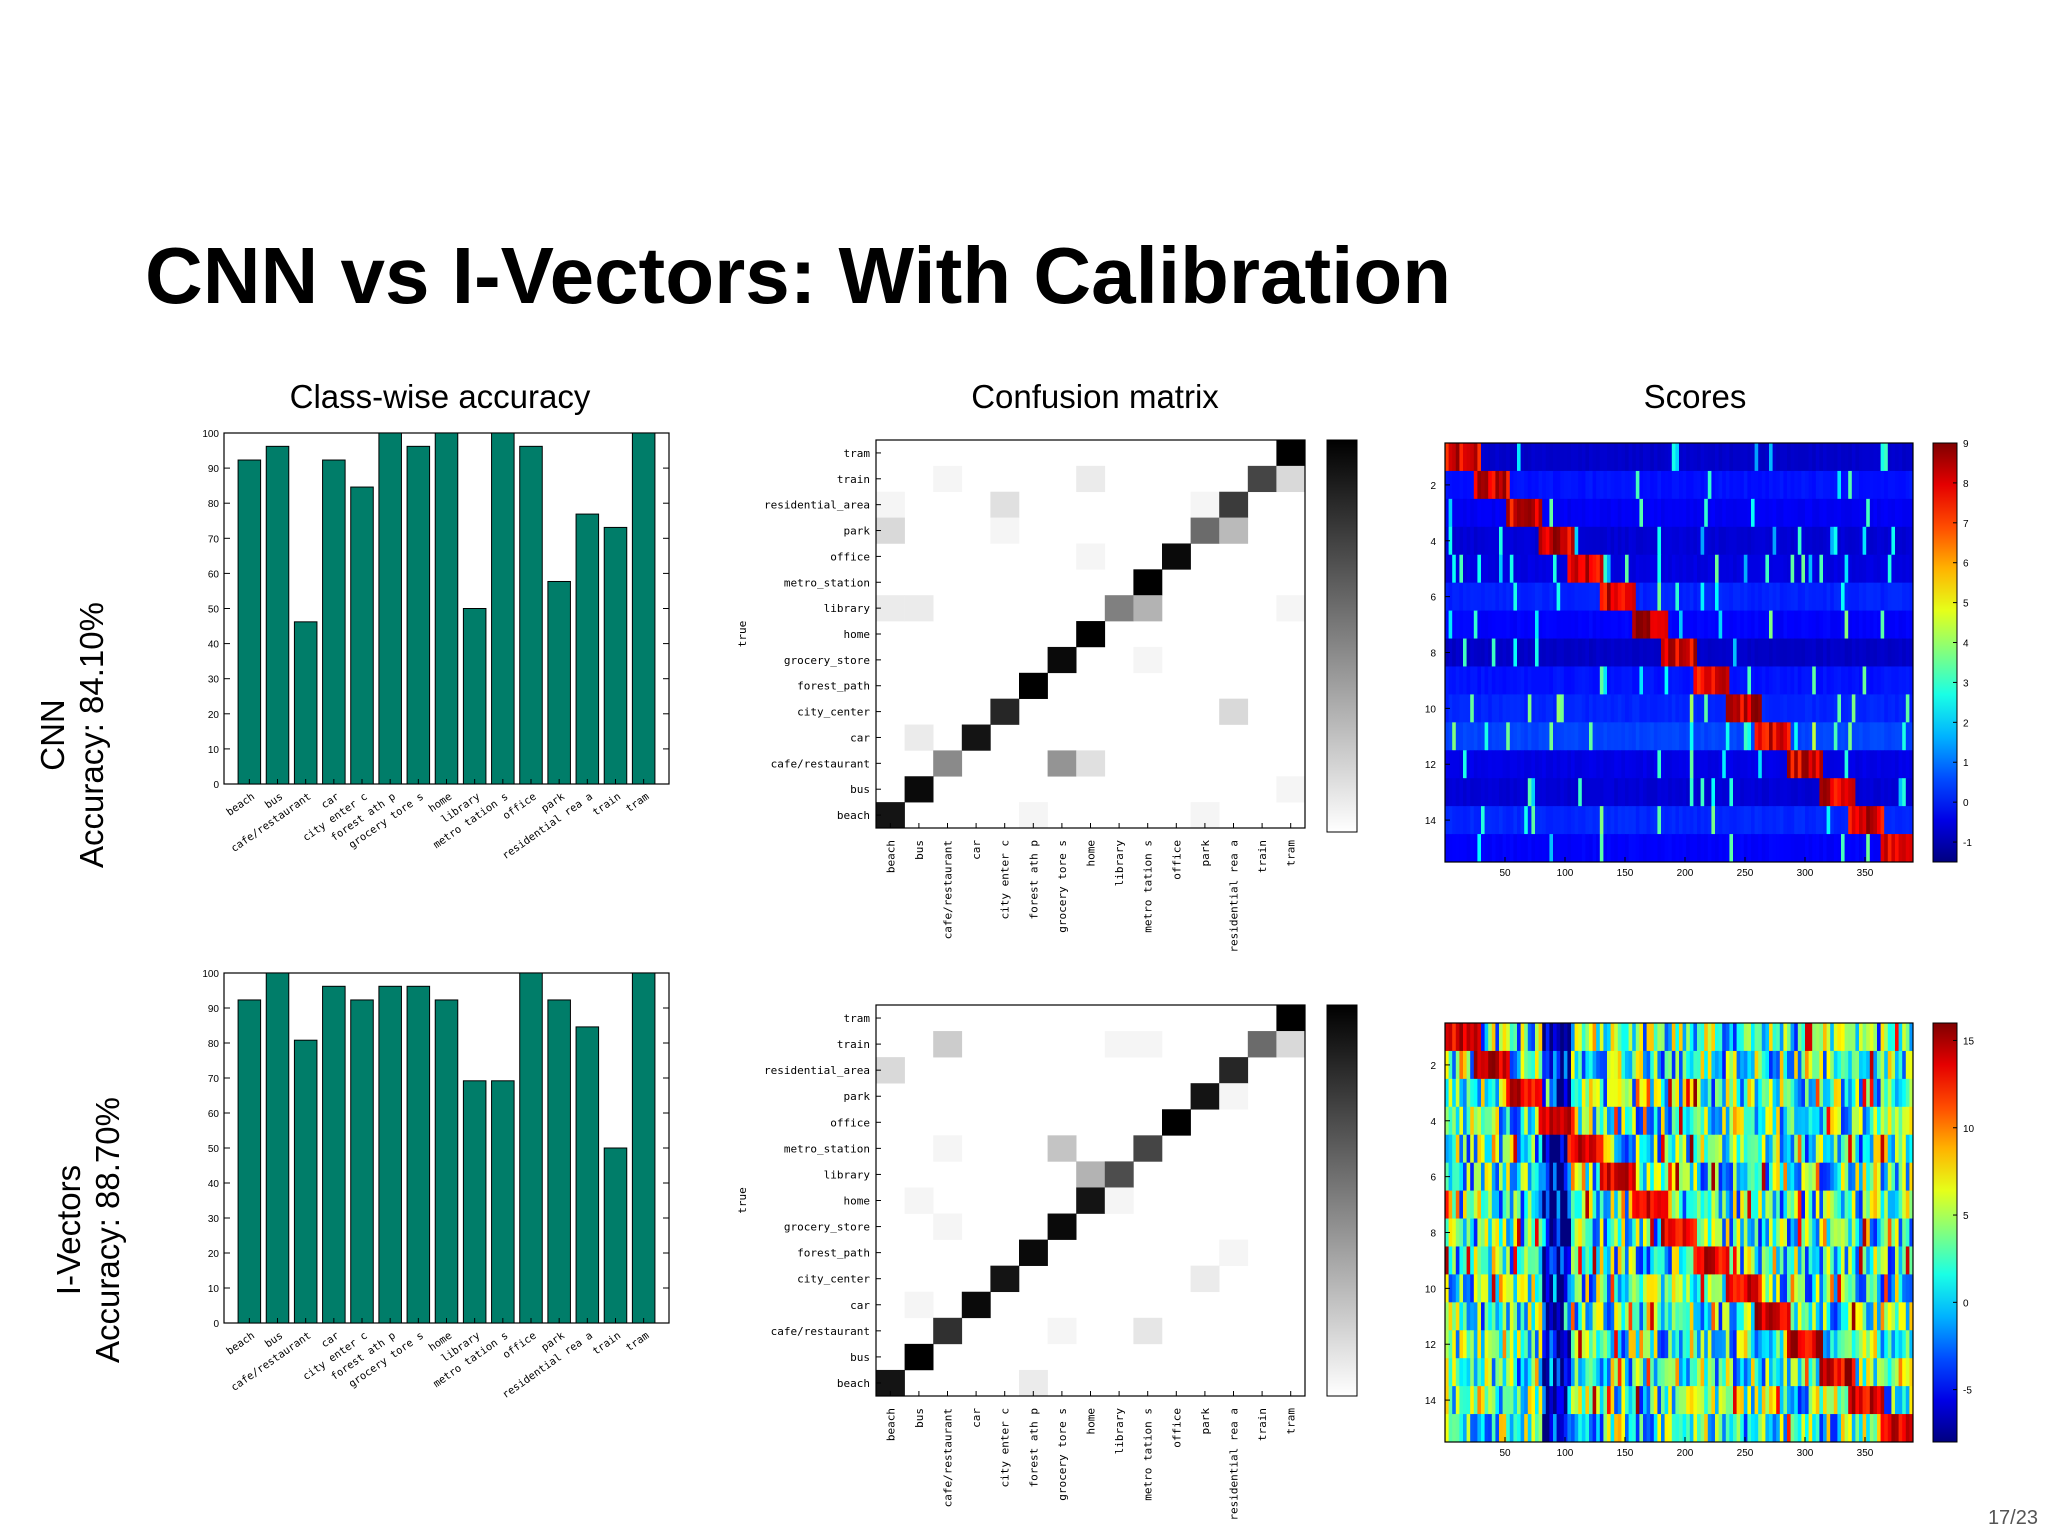  I want to click on cnn-scores-ytick-label: 6, so click(1433, 598).